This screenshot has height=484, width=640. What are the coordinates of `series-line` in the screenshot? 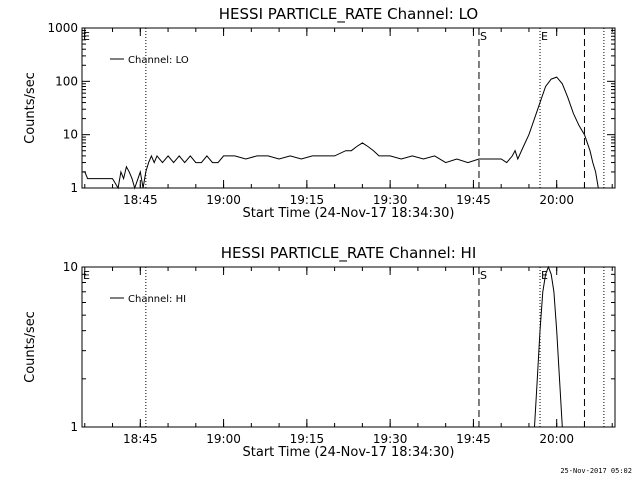 It's located at (548, 346).